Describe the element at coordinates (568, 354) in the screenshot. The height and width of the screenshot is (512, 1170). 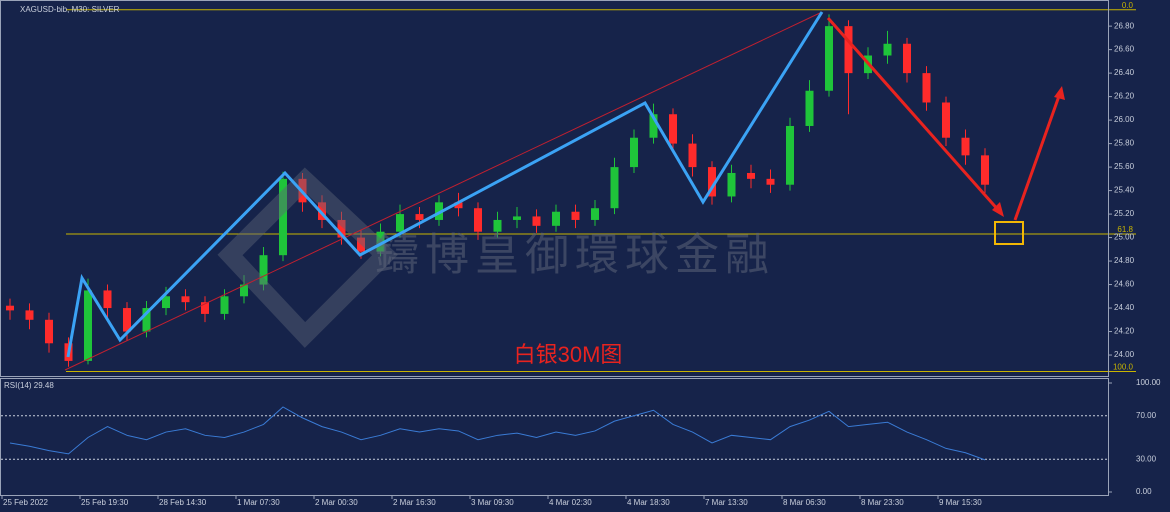
I see `annotation: 白银30M图` at that location.